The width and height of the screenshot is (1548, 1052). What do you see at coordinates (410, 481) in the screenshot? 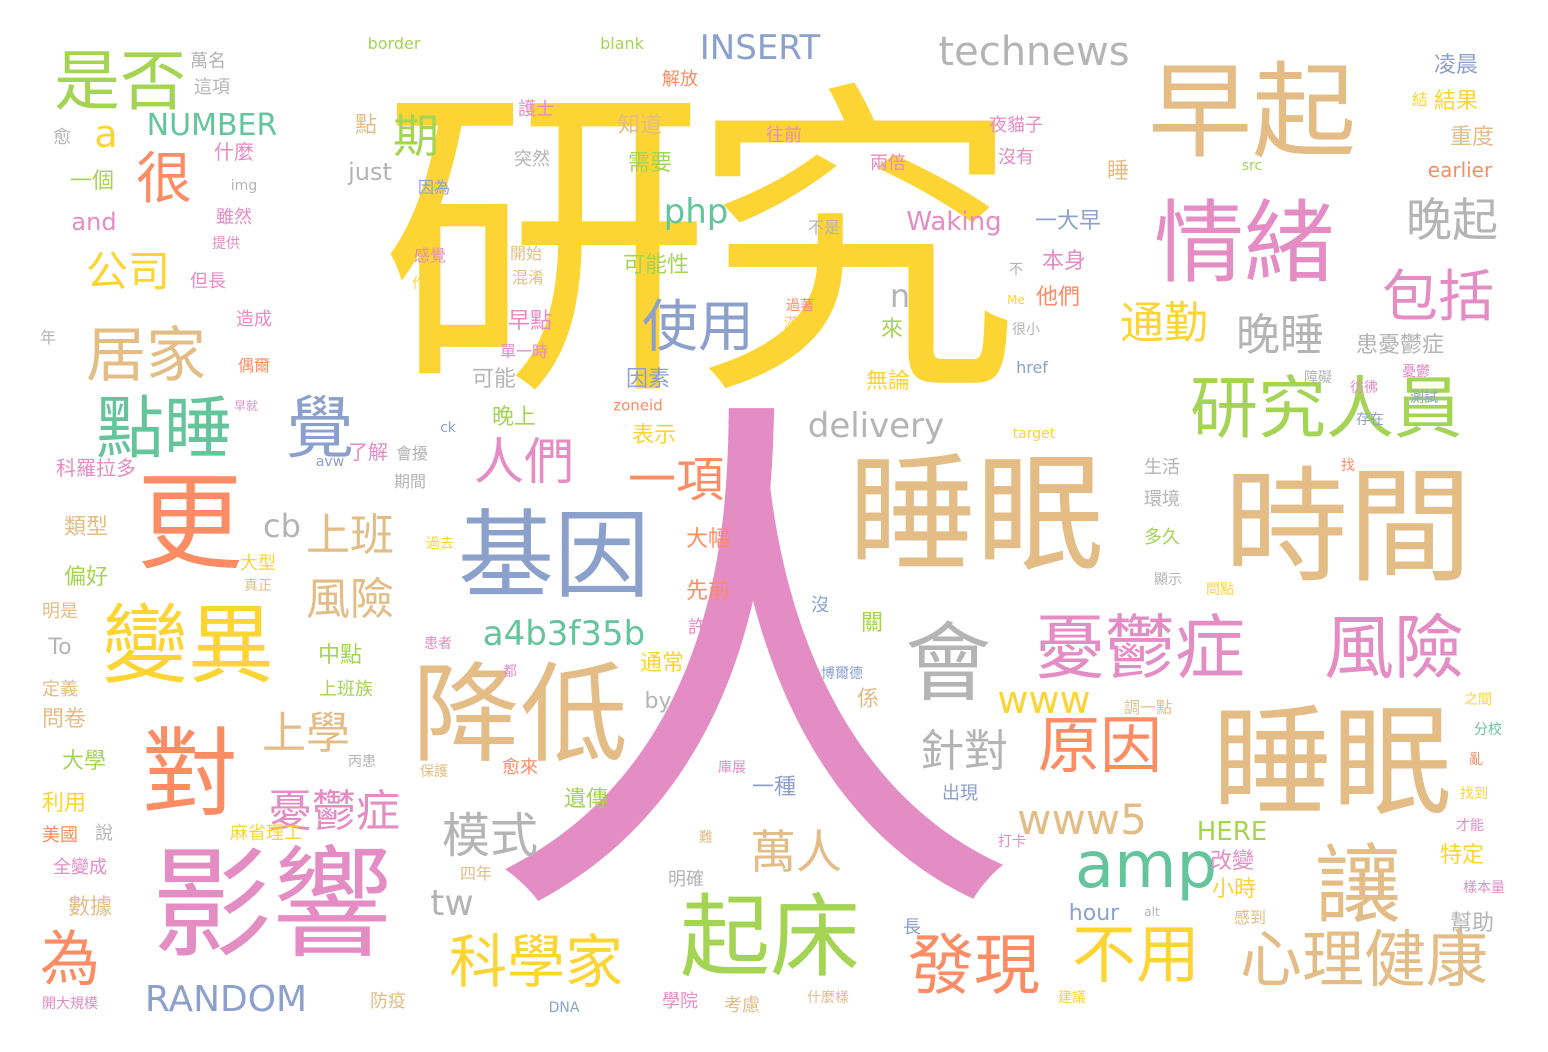
I see `word: 期間` at bounding box center [410, 481].